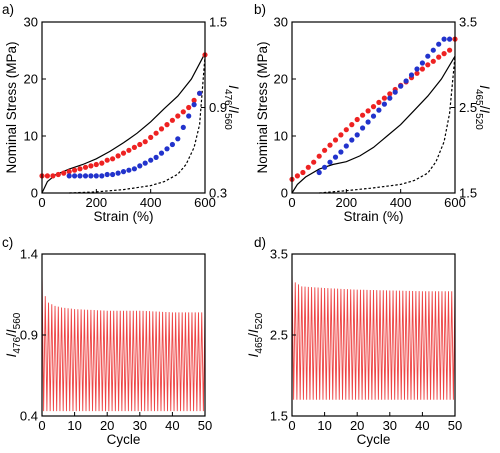 The width and height of the screenshot is (500, 453). Describe the element at coordinates (74, 425) in the screenshot. I see `x-tick-label: 10` at that location.